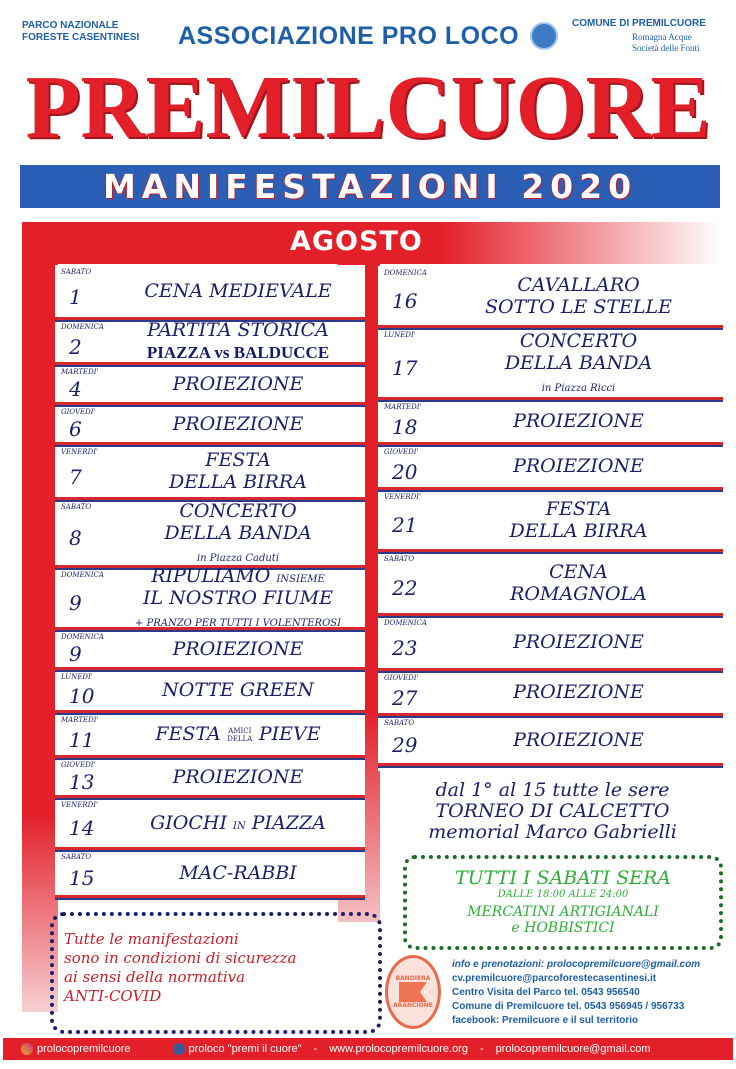 This screenshot has width=736, height=1069. What do you see at coordinates (82, 695) in the screenshot?
I see `event-date: 10` at bounding box center [82, 695].